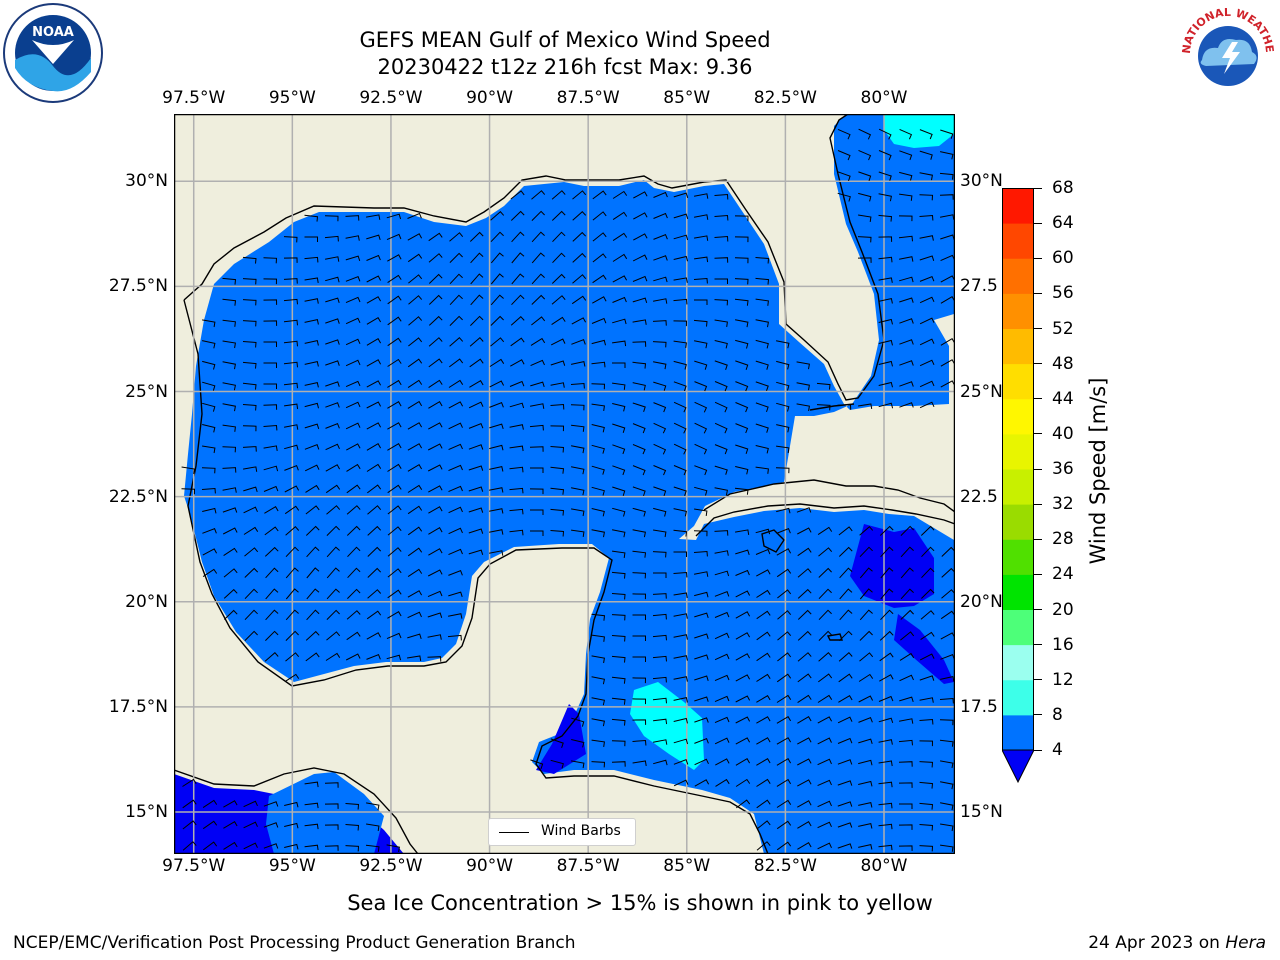 This screenshot has height=960, width=1280. Describe the element at coordinates (146, 391) in the screenshot. I see `lat-tick-label: 25°N` at that location.